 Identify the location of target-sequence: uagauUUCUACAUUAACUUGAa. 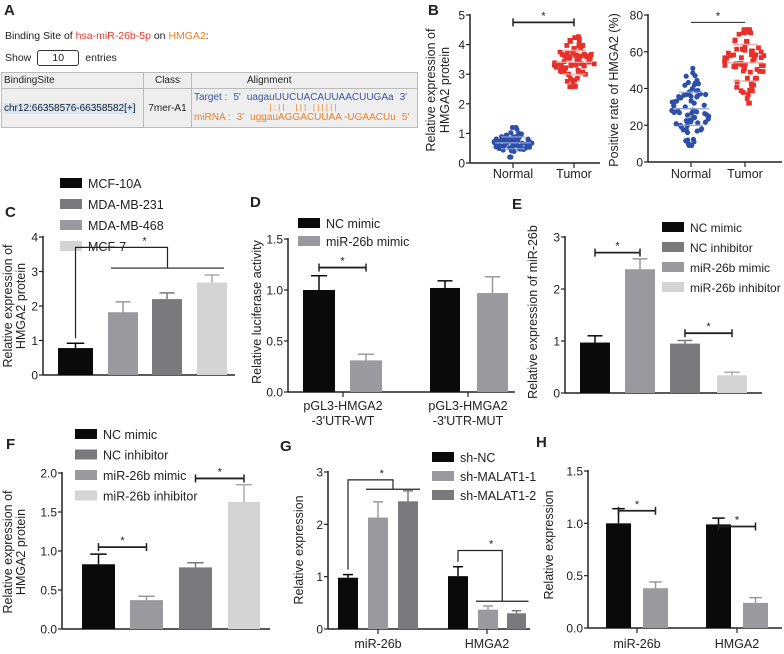
(320, 97).